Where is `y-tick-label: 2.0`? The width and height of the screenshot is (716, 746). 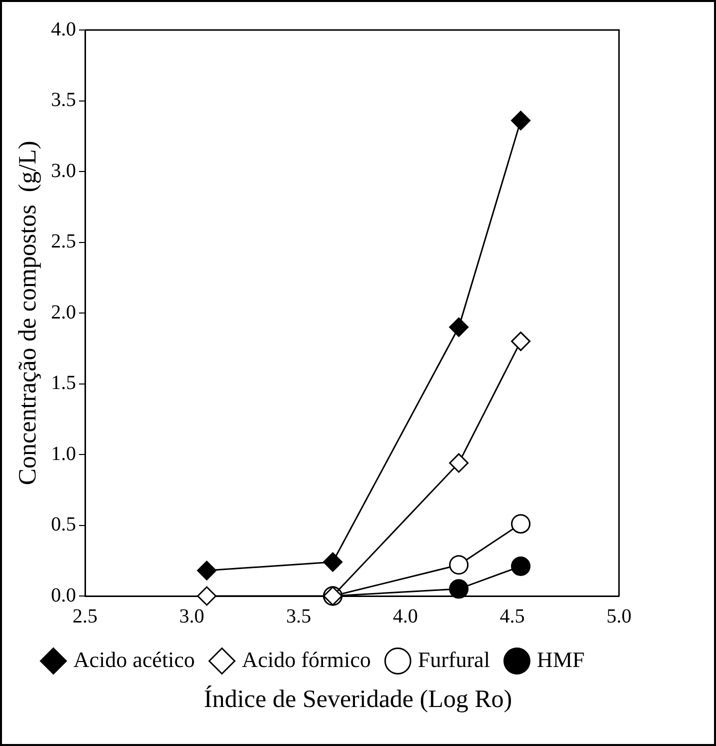
y-tick-label: 2.0 is located at coordinates (63, 312).